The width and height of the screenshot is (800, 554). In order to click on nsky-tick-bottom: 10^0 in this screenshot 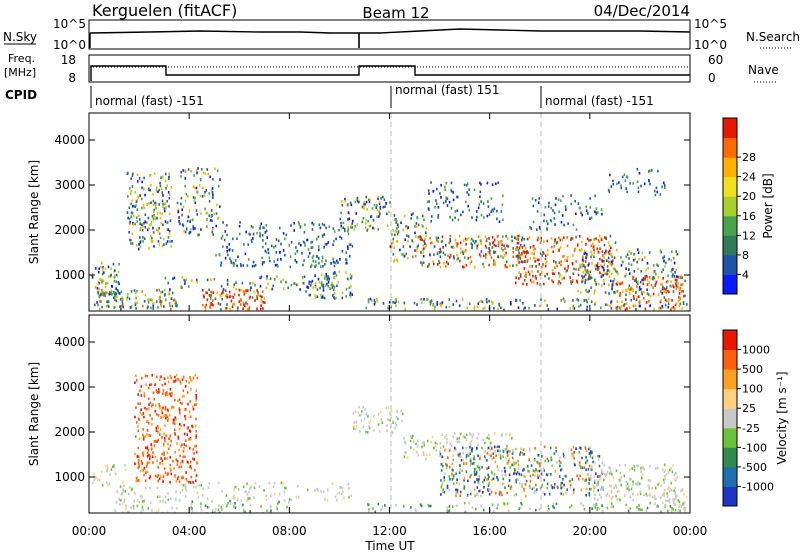, I will do `click(69, 45)`.